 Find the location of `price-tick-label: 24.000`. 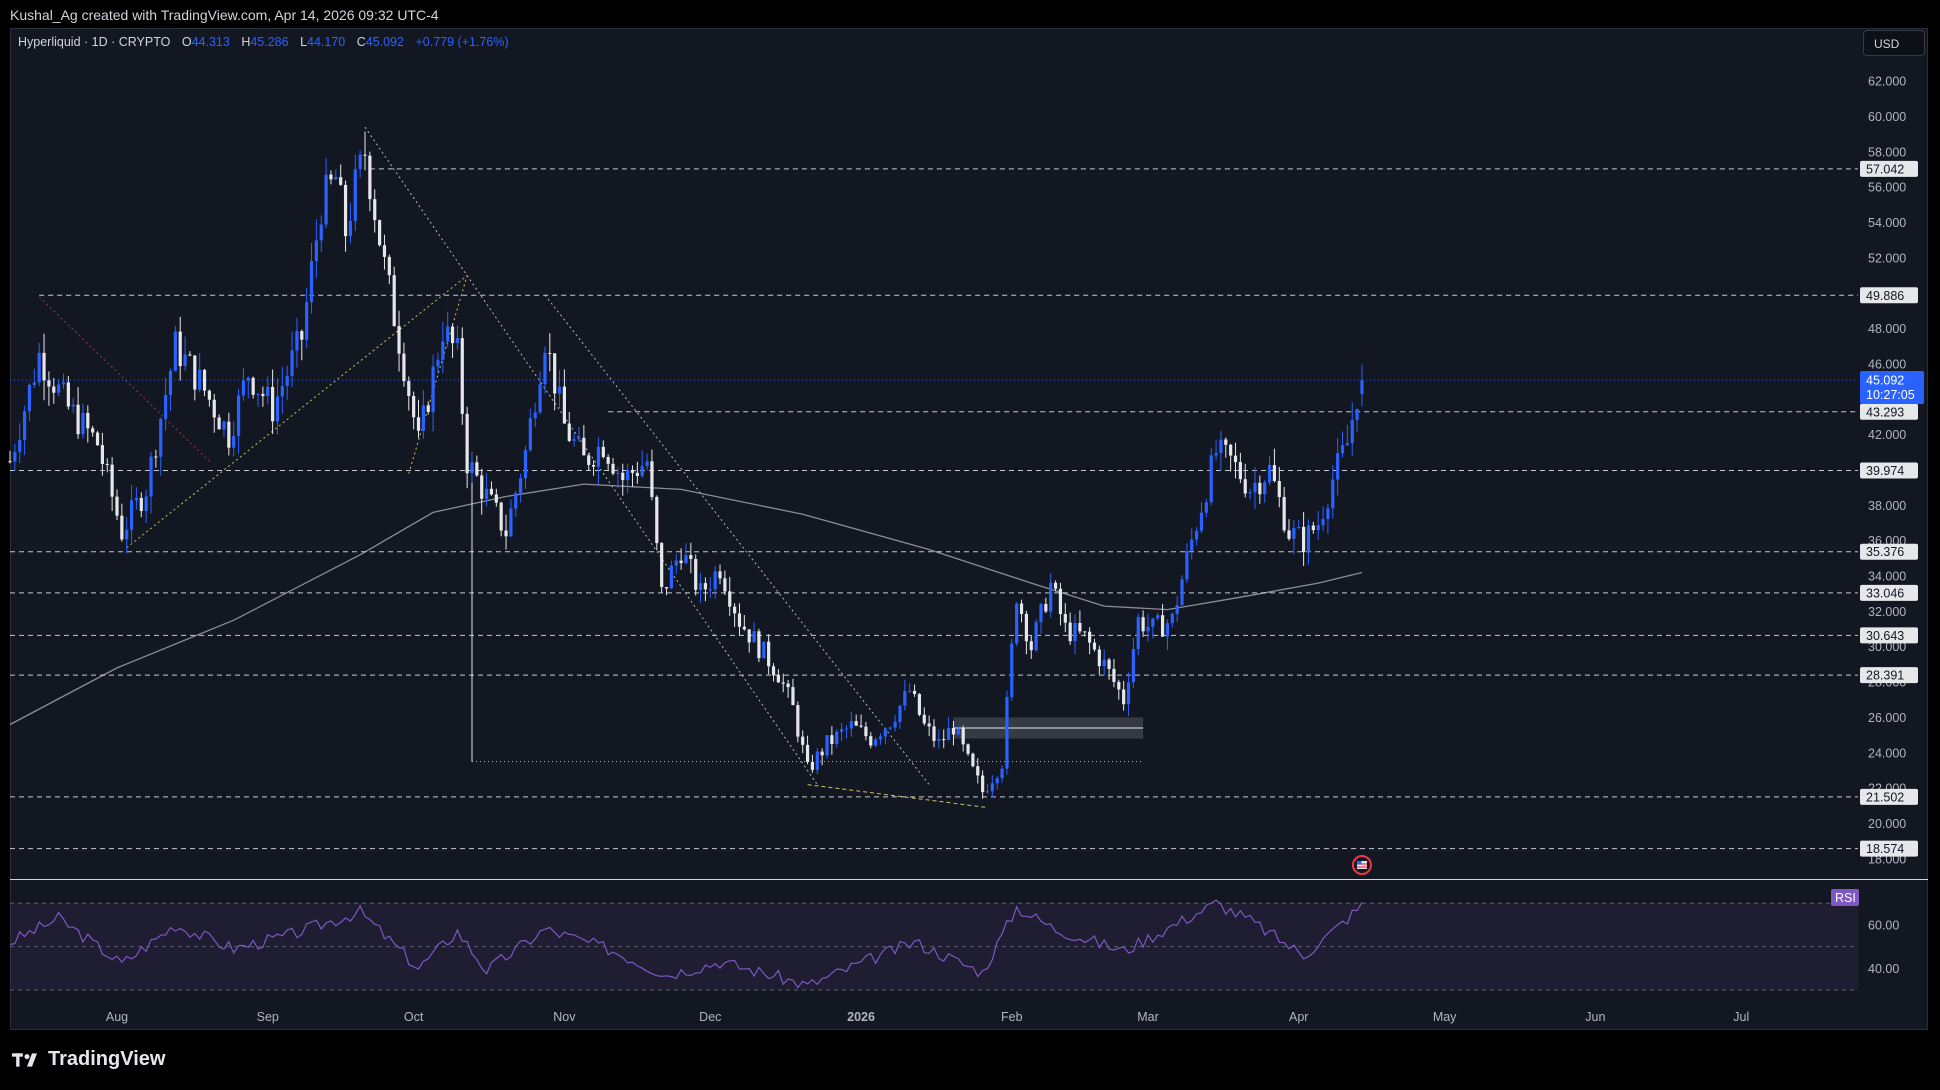

price-tick-label: 24.000 is located at coordinates (1887, 753).